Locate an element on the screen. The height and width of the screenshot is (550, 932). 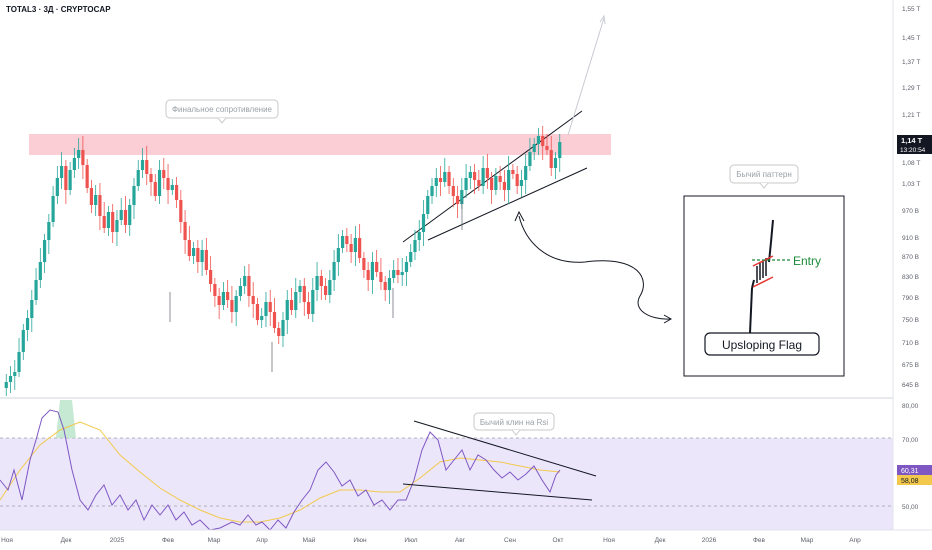
channel-upper-line is located at coordinates (492, 176).